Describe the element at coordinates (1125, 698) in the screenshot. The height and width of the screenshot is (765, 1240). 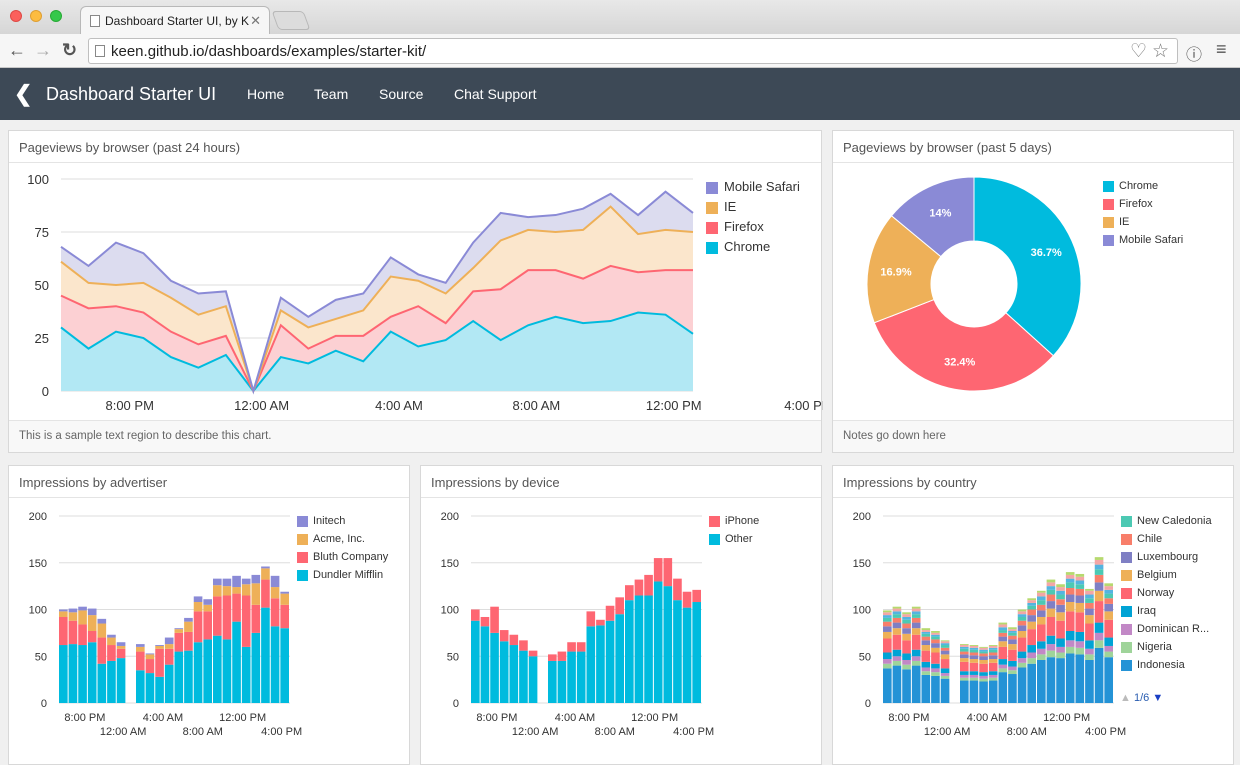
I see `pager-up-icon: ▲` at that location.